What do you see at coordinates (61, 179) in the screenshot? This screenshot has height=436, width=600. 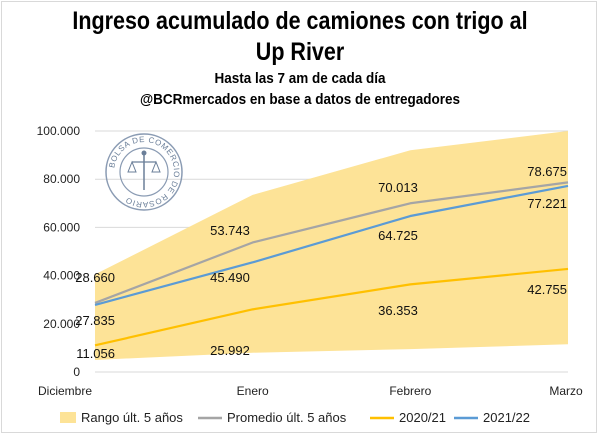 I see `y-tick-label-4: 80.000` at bounding box center [61, 179].